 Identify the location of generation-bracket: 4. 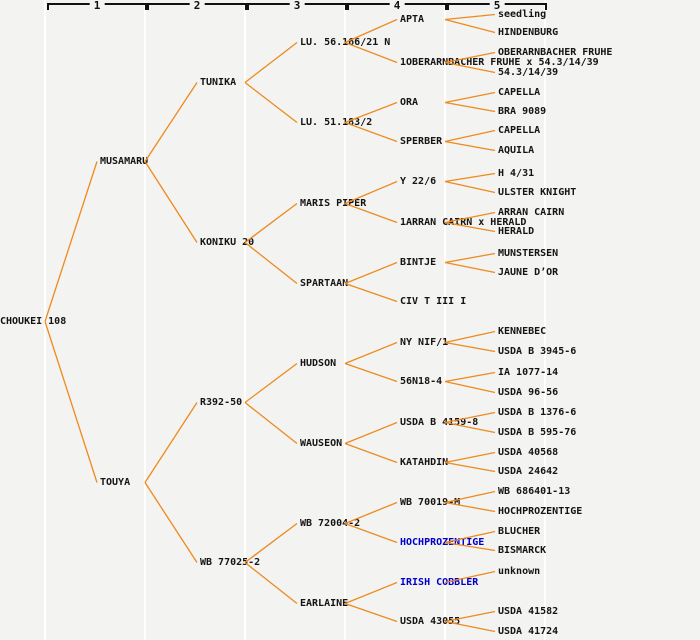
(397, 5).